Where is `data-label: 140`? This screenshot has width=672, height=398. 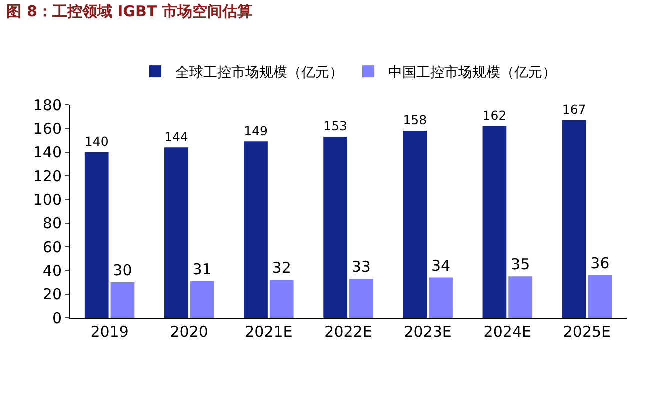 data-label: 140 is located at coordinates (96, 141).